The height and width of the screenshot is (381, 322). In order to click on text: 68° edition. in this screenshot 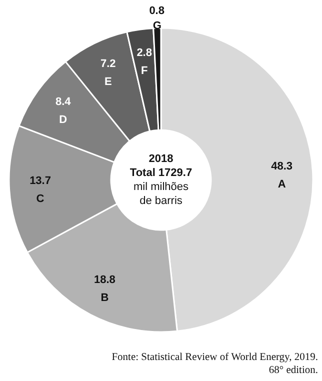, I will do `click(293, 370)`.